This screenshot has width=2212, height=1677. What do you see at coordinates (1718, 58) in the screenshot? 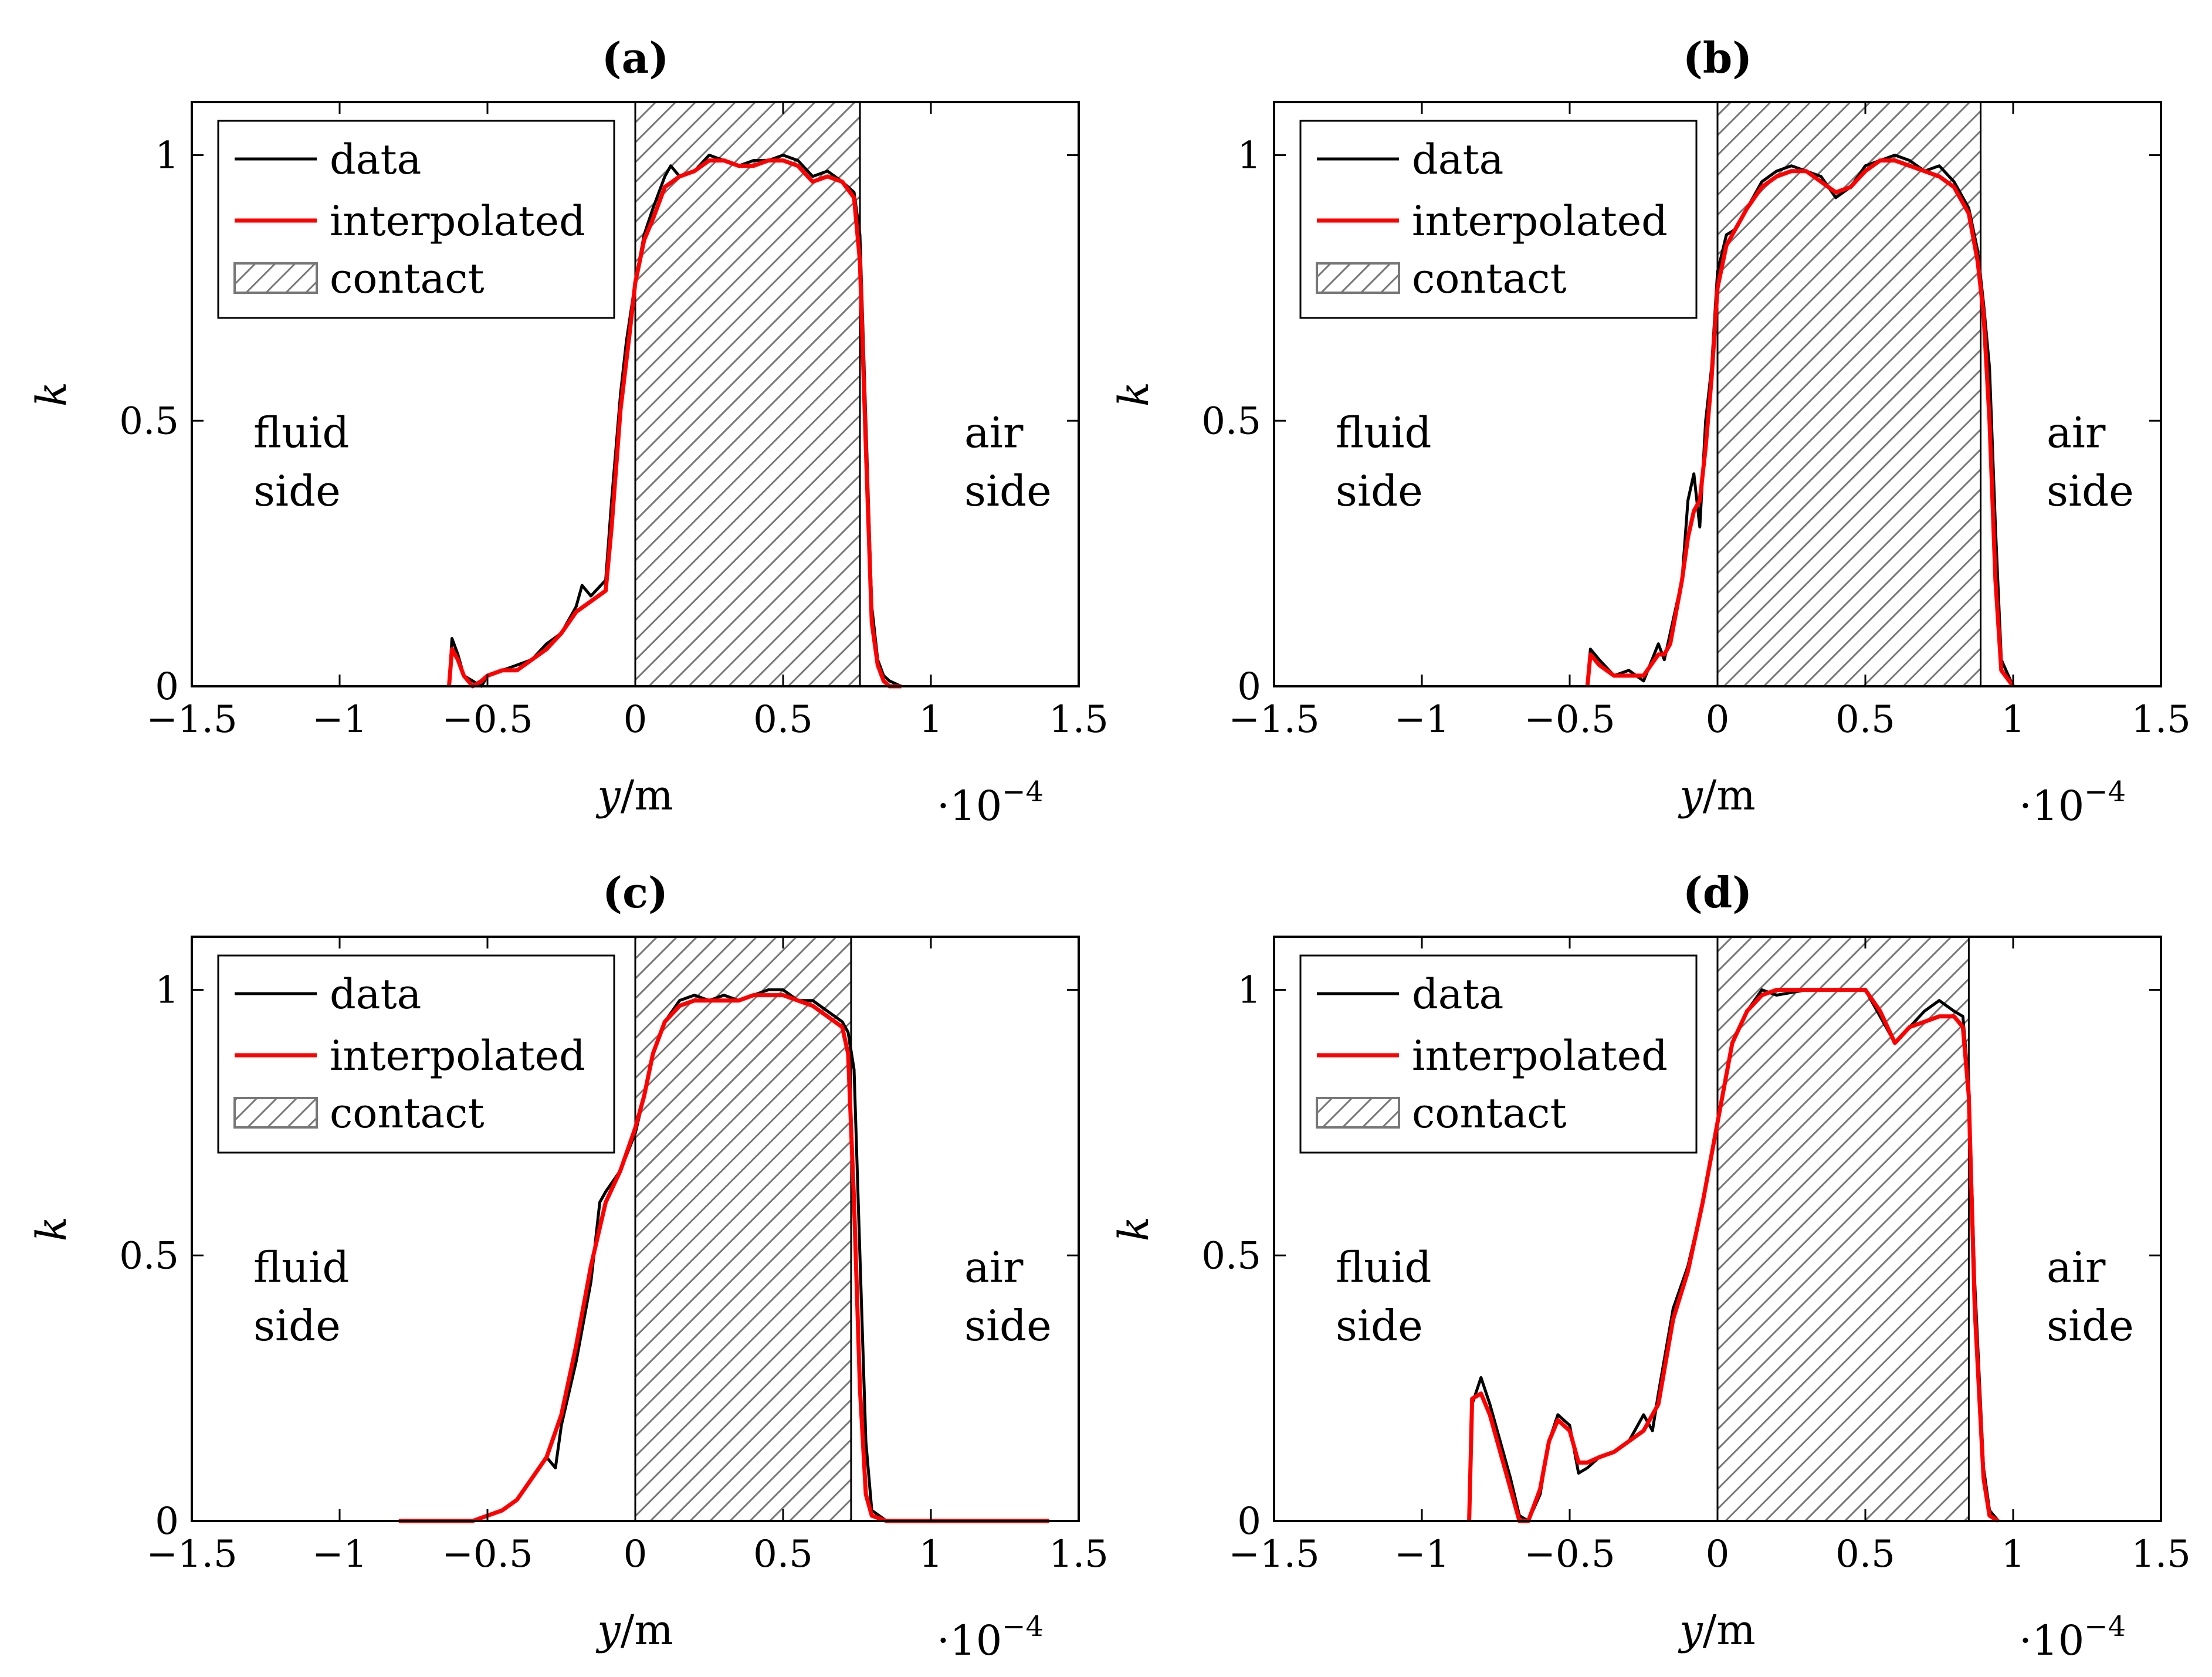
I see `panel-title: (b)` at bounding box center [1718, 58].